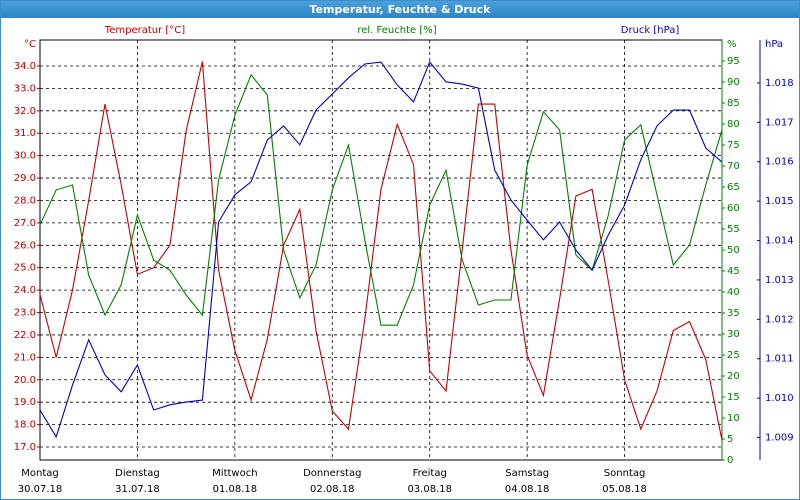  What do you see at coordinates (527, 473) in the screenshot?
I see `x-day-name: Samstag` at bounding box center [527, 473].